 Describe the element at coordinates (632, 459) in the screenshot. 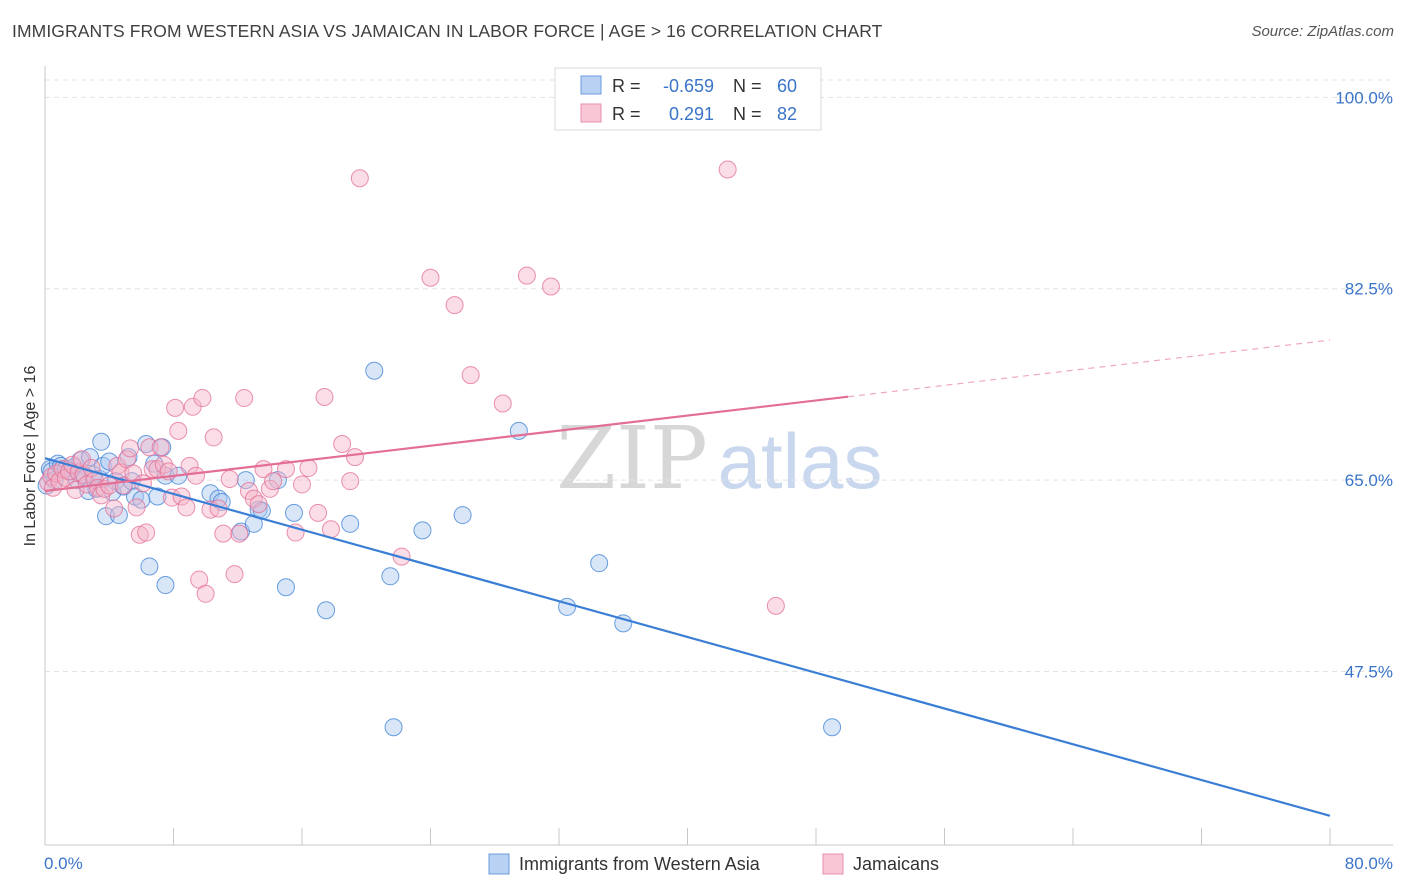

I see `watermark-zip: ZIP` at that location.